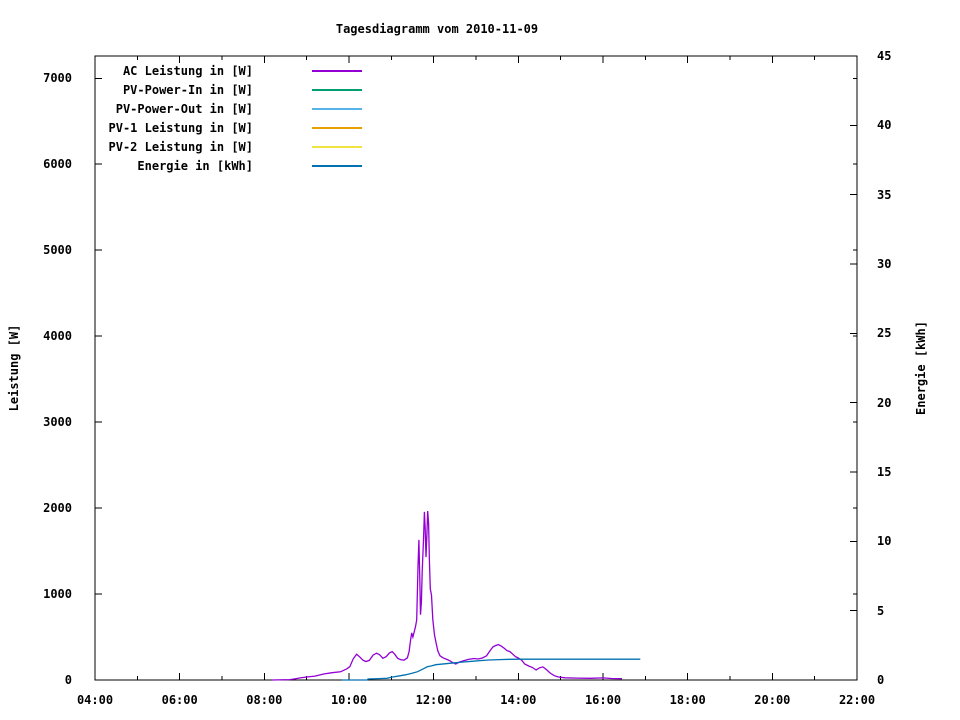 The width and height of the screenshot is (960, 720). Describe the element at coordinates (181, 147) in the screenshot. I see `legend-label: PV-2 Leistung in [W]` at that location.